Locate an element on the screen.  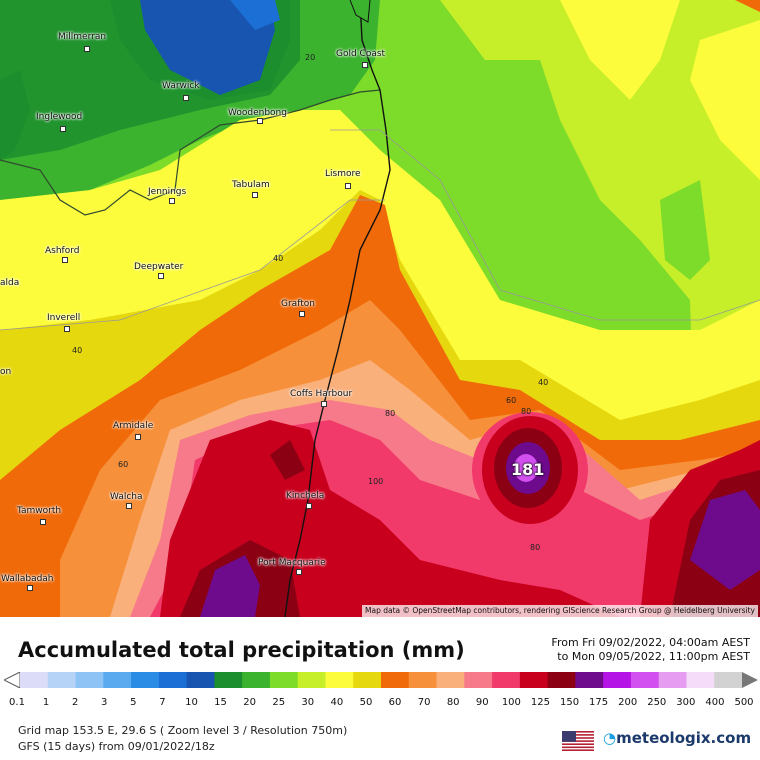
scale-tick-label: 3 is located at coordinates (104, 702).